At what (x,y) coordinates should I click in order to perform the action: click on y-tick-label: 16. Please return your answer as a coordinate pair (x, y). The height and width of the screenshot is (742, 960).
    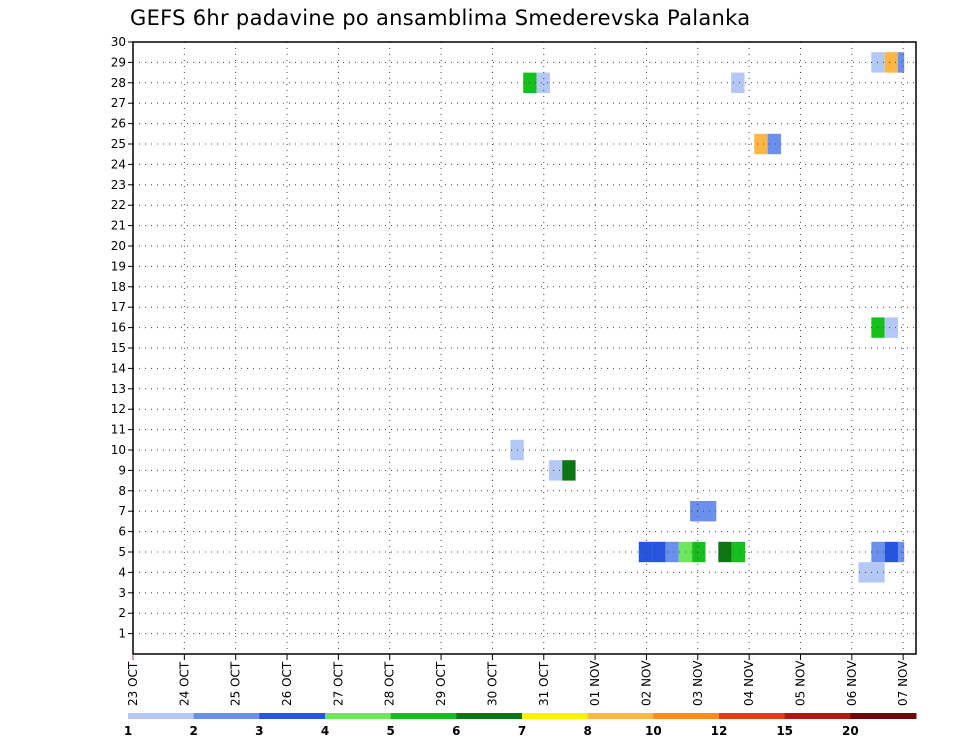
    Looking at the image, I should click on (118, 328).